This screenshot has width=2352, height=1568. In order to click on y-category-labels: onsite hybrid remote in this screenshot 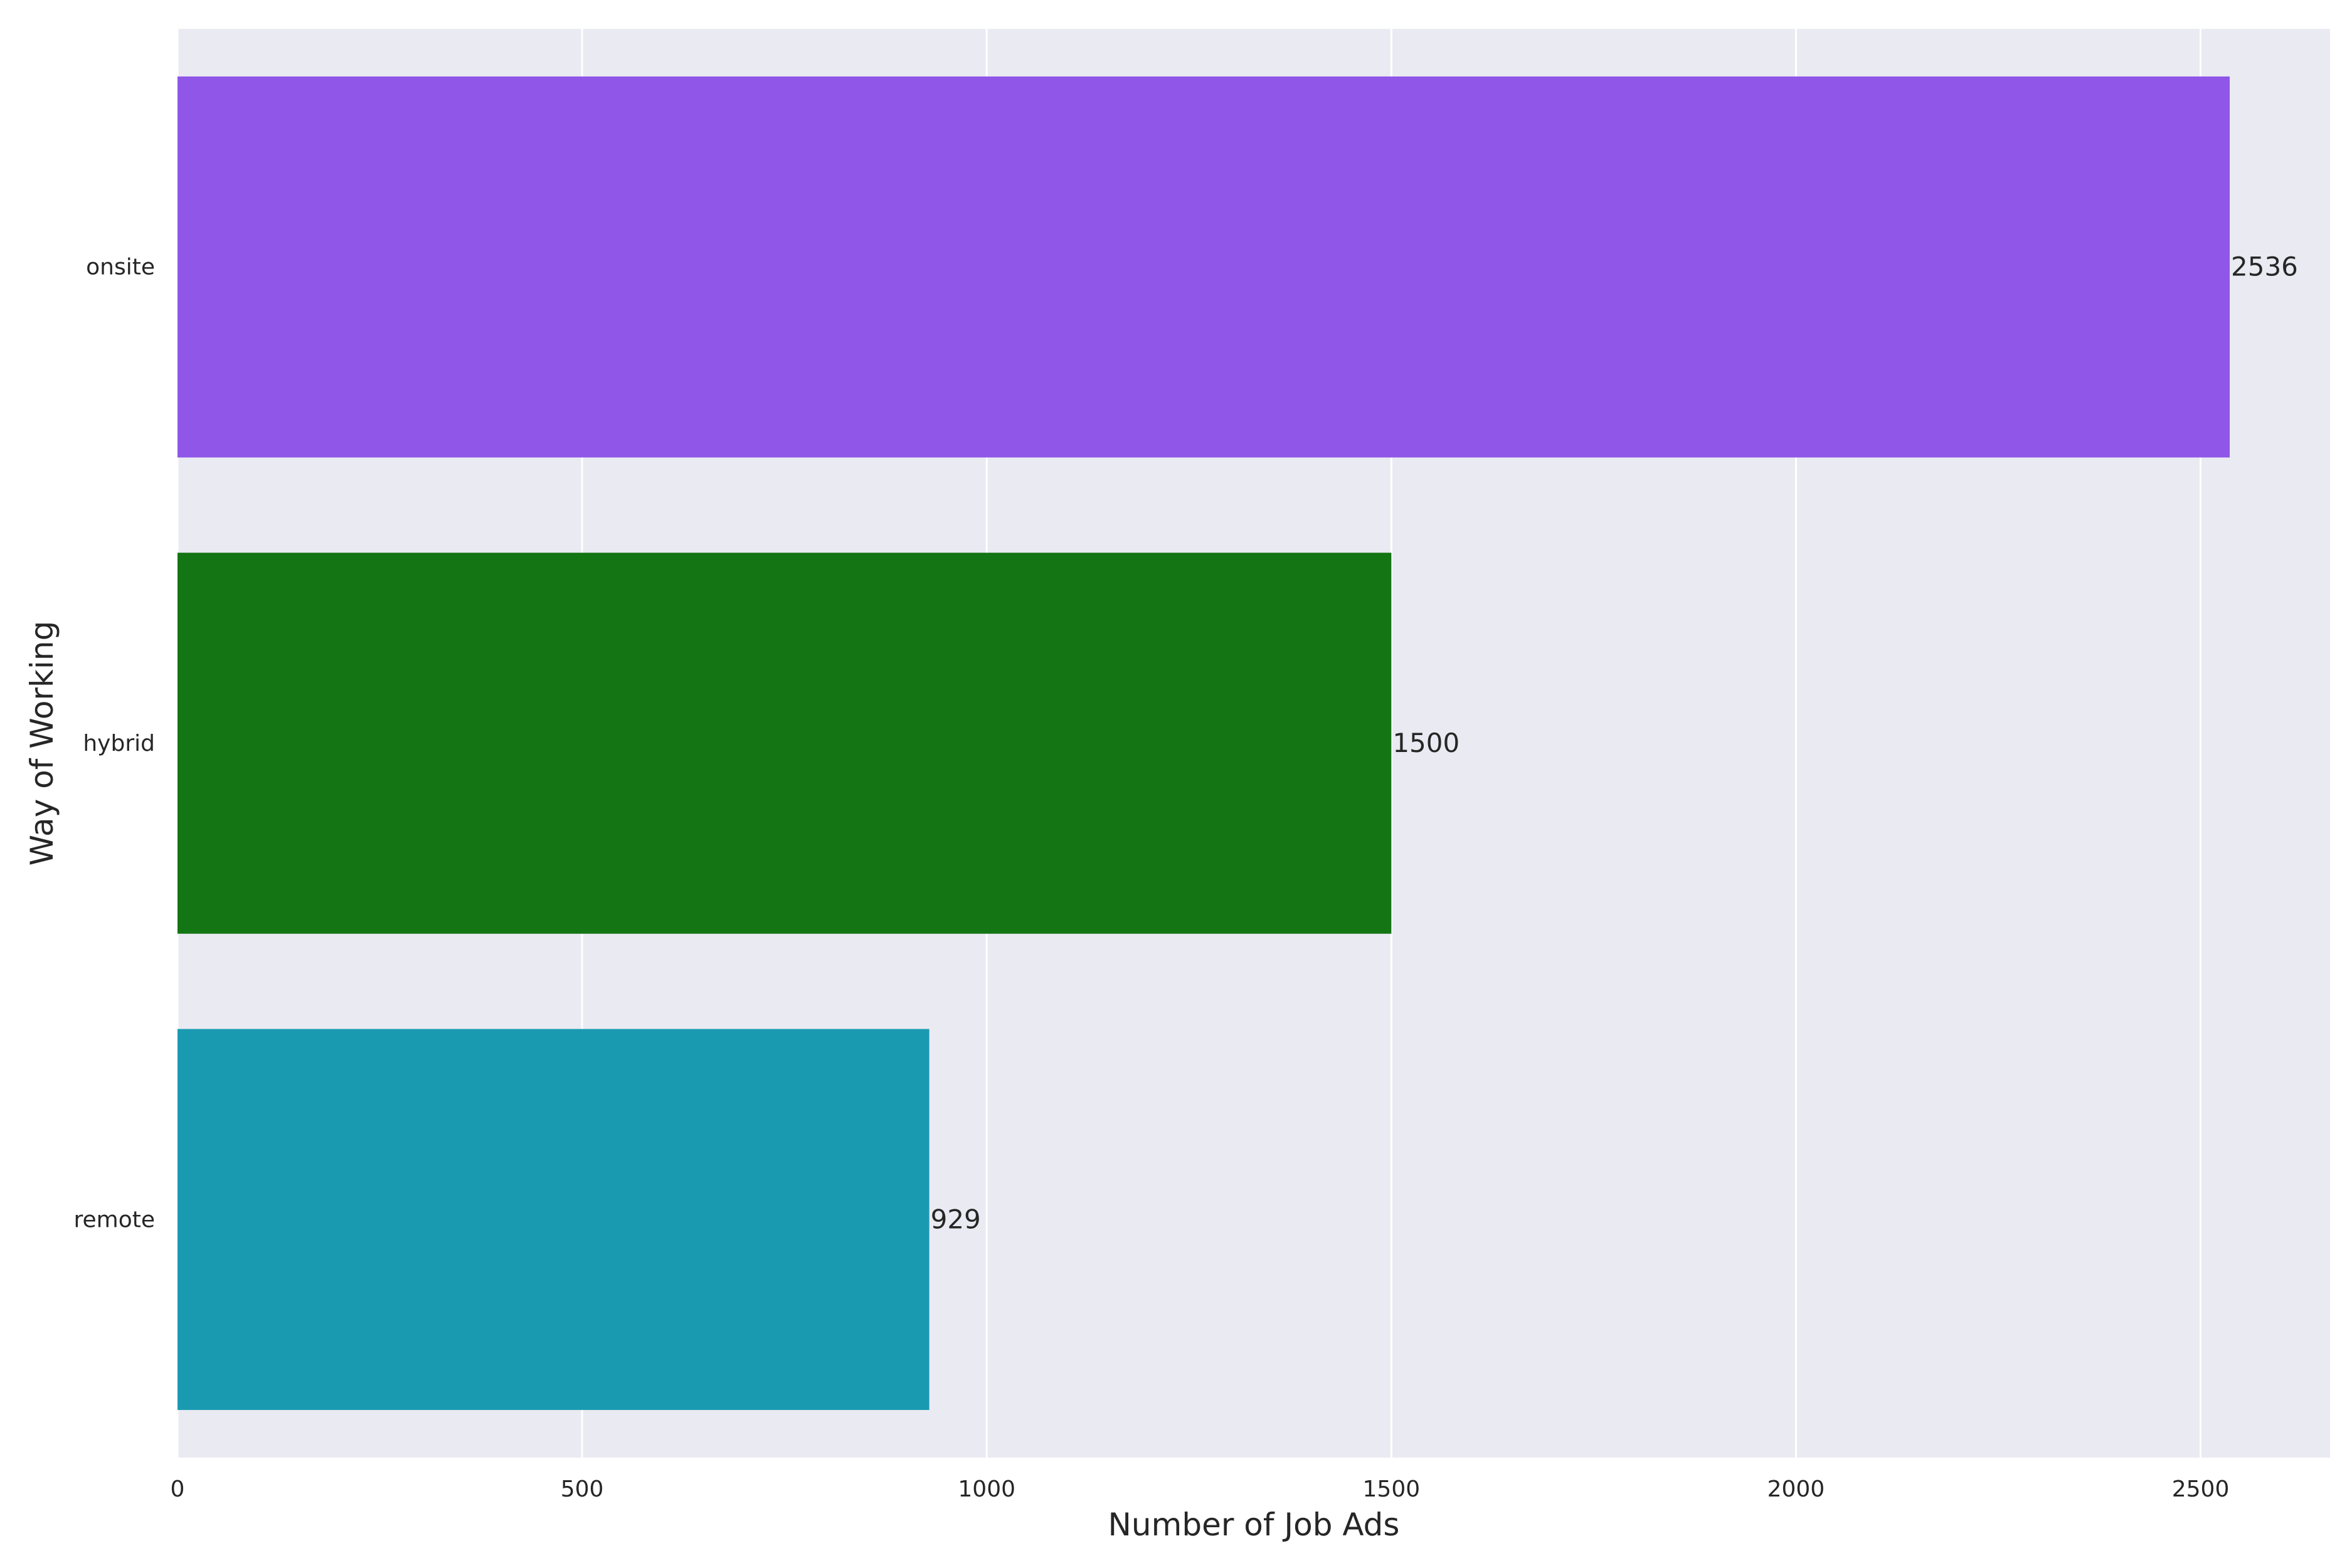, I will do `click(114, 744)`.